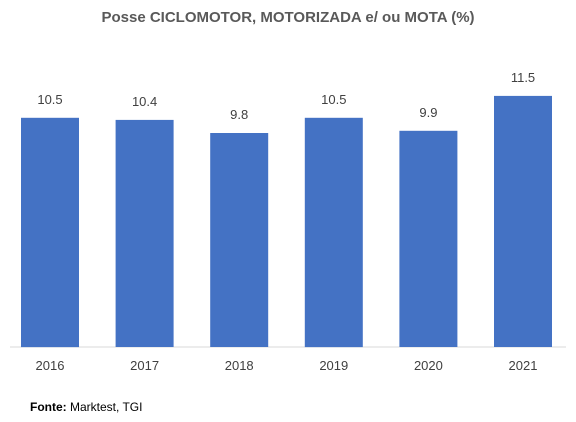 The height and width of the screenshot is (422, 576). What do you see at coordinates (144, 365) in the screenshot?
I see `x-tick-label-2017: 2017` at bounding box center [144, 365].